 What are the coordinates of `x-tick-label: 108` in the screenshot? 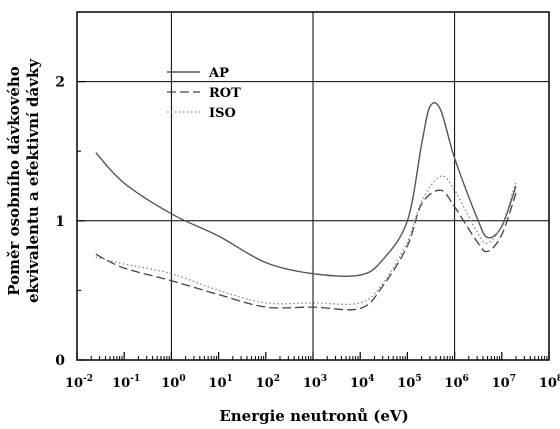 It's located at (549, 382).